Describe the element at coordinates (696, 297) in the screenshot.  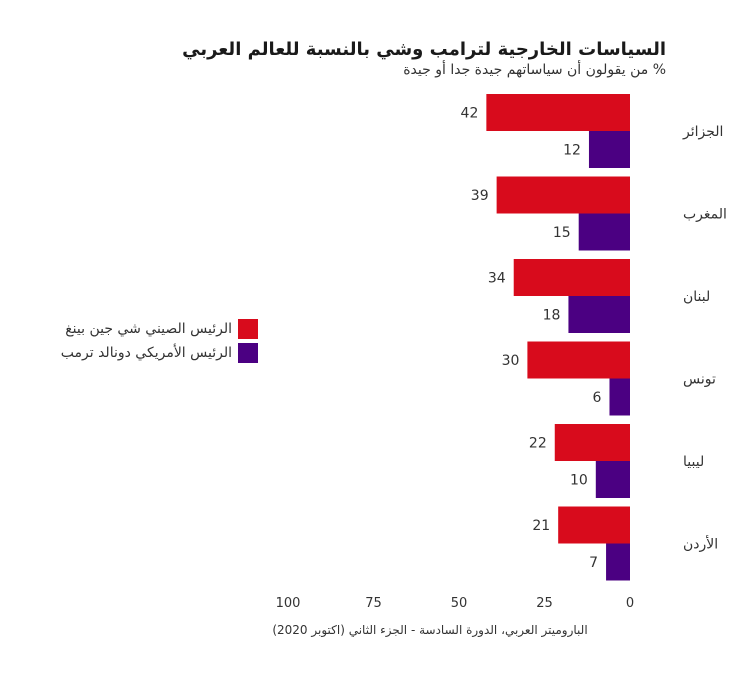
I see `category-label: لبنان` at that location.